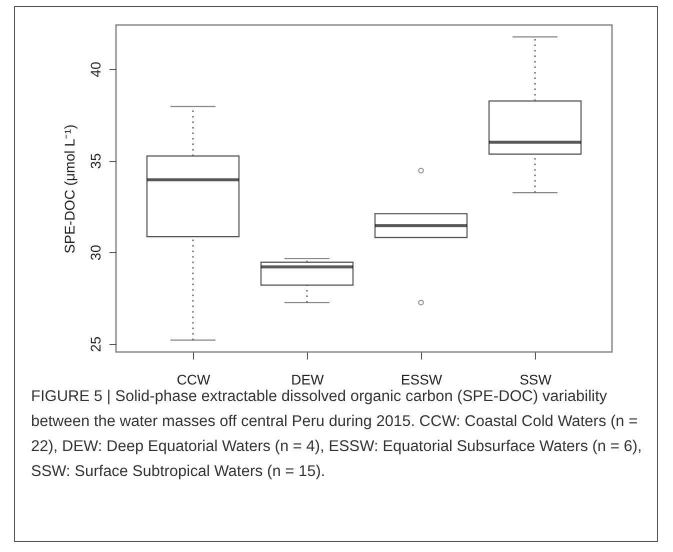  Describe the element at coordinates (193, 380) in the screenshot. I see `x-tick-label: CCW` at that location.